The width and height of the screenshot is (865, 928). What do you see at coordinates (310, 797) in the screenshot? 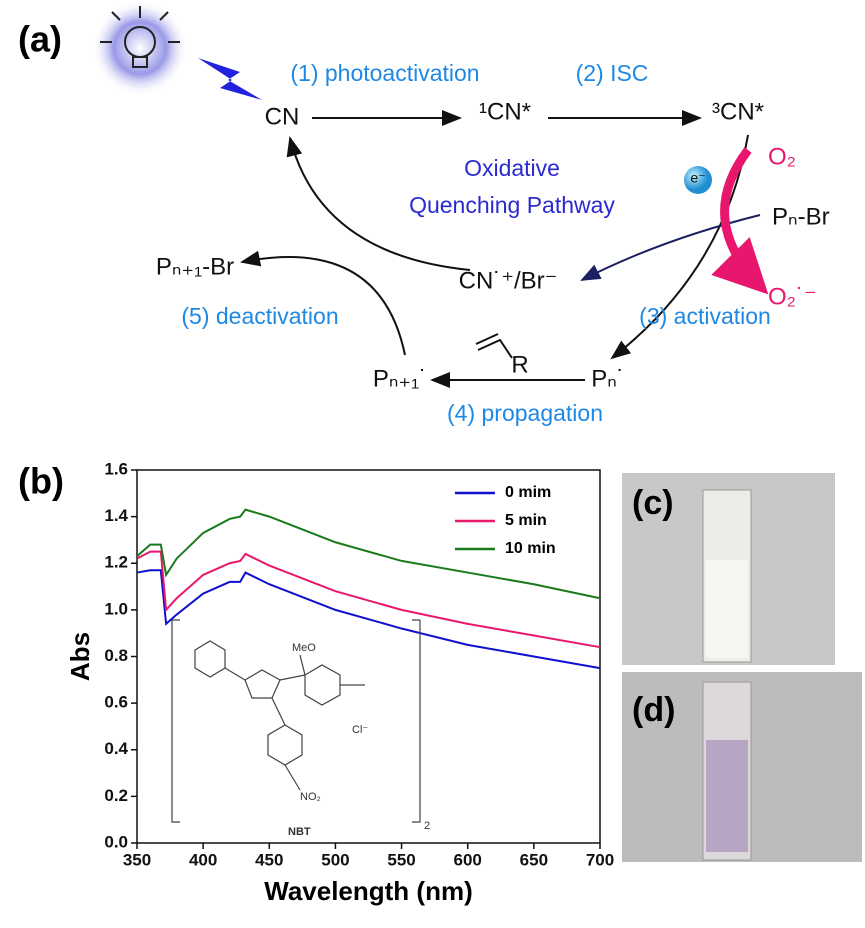
I see `inset-text: NO₂` at bounding box center [310, 797].